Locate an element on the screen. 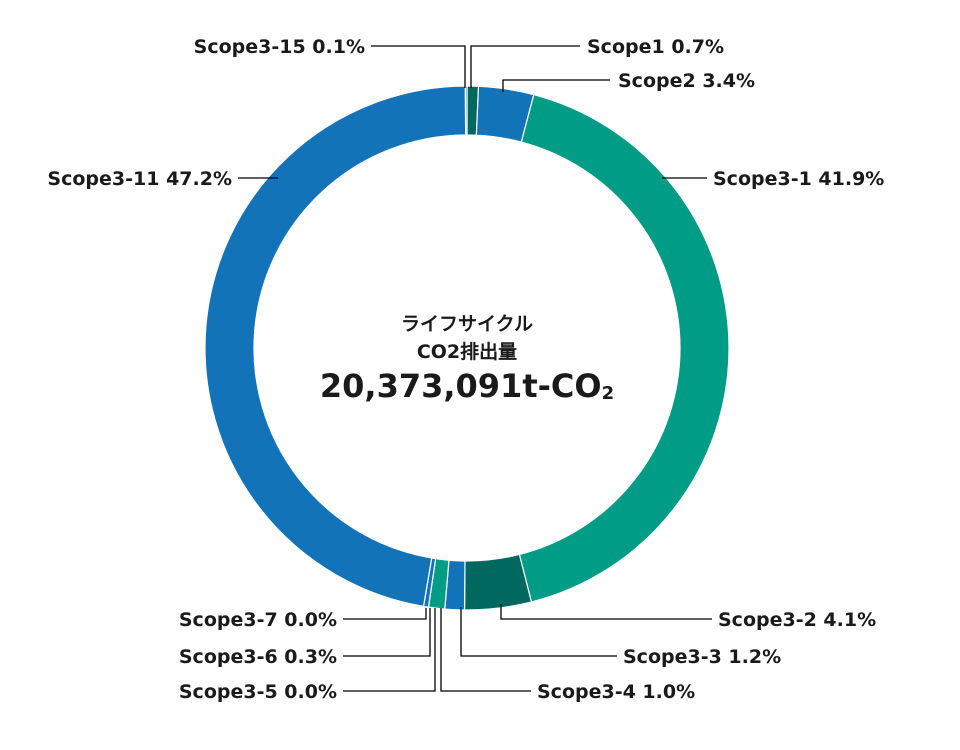 Image resolution: width=960 pixels, height=750 pixels. data-label-scope3-11: Scope3-11 47.2% is located at coordinates (139, 179).